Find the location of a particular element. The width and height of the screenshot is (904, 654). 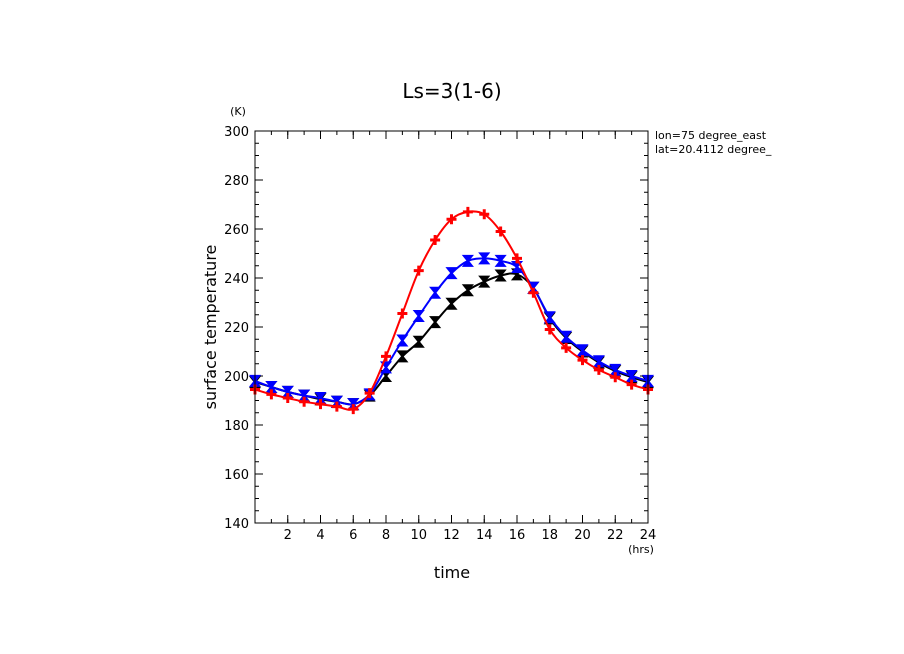

y-tick-label: 240 is located at coordinates (236, 279).